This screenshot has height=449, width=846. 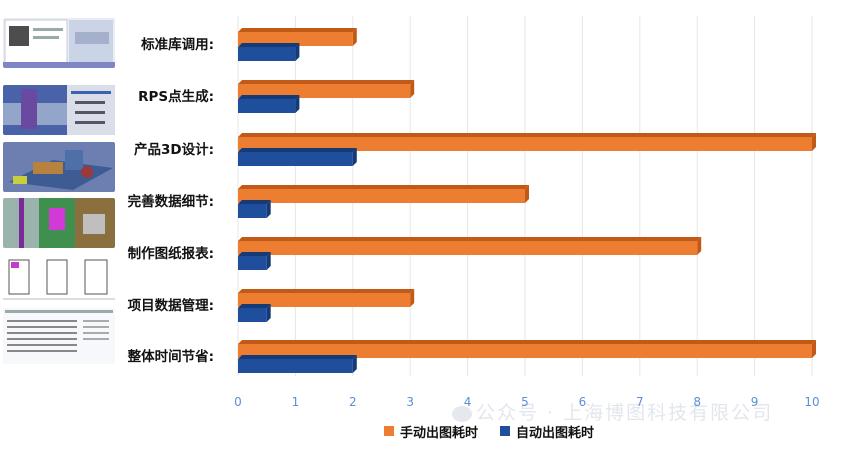 What do you see at coordinates (268, 261) in the screenshot?
I see `bar-auto-4-side` at bounding box center [268, 261].